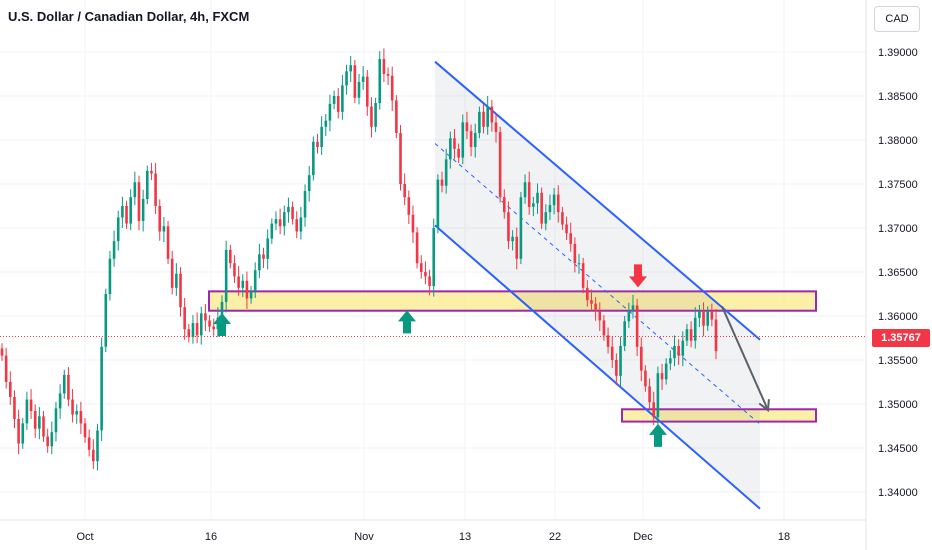 This screenshot has width=932, height=550. What do you see at coordinates (898, 53) in the screenshot?
I see `price-tick-label: 1.39000` at bounding box center [898, 53].